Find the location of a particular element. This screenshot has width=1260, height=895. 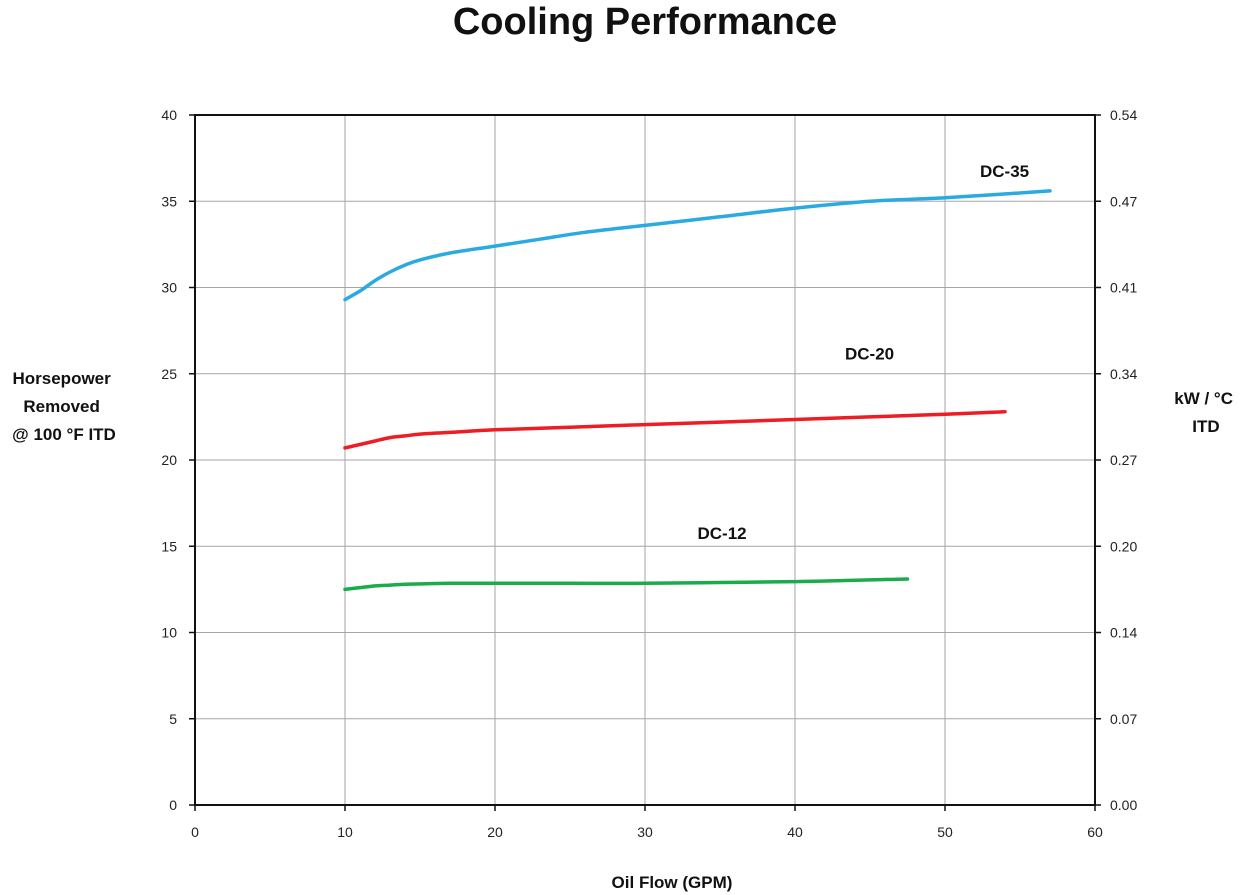

y2-tick-label: 0.07 is located at coordinates (1123, 719).